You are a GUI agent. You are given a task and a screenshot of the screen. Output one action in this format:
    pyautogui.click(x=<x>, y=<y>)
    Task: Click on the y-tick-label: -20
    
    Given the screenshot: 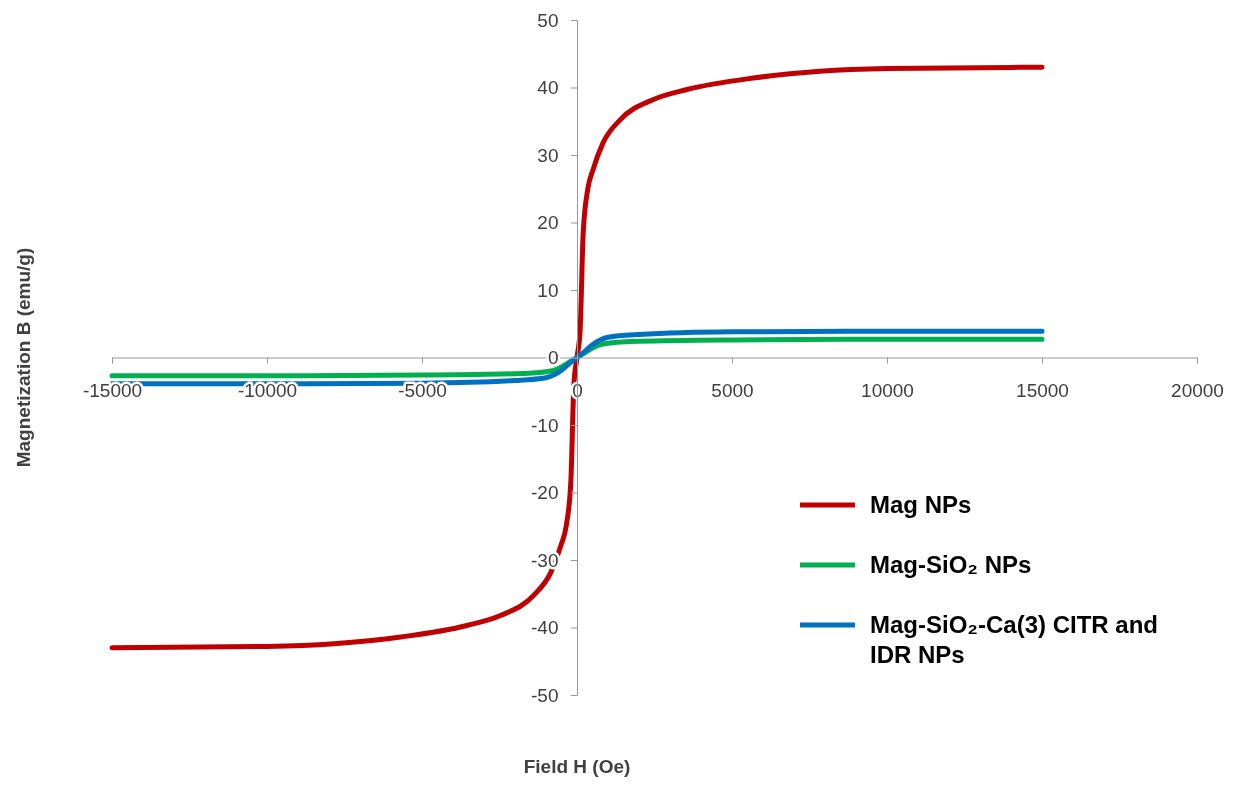 What is the action you would take?
    pyautogui.click(x=545, y=493)
    